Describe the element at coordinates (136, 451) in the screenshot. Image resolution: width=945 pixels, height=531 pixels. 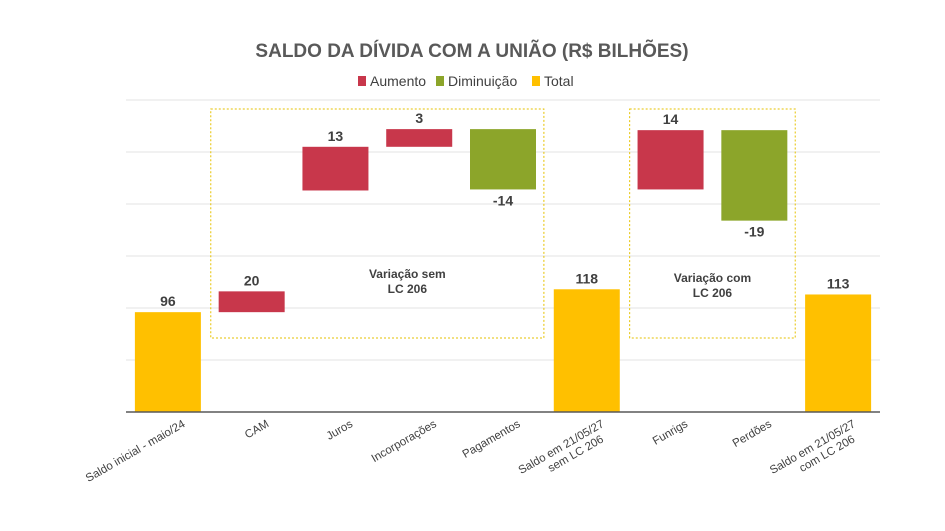
I see `x-tick-label: Saldo inicial - maio/24` at that location.